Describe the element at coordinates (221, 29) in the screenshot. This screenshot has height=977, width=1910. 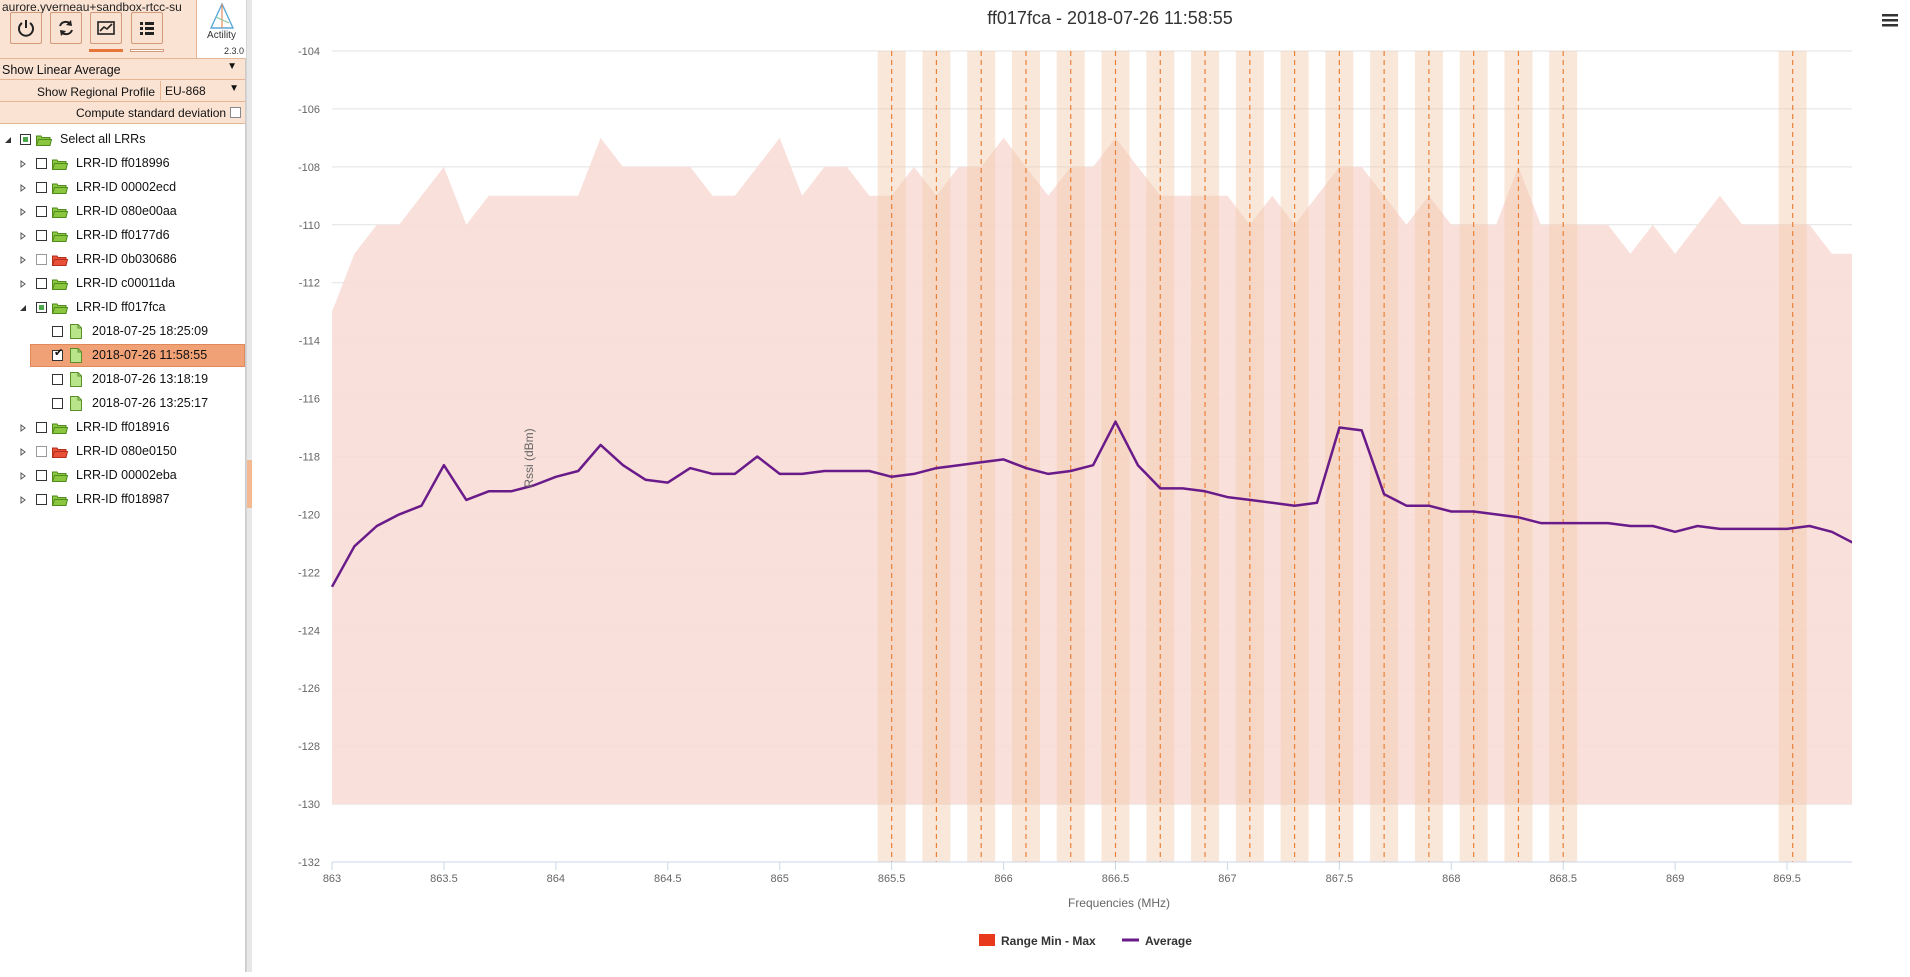
I see `actility-logo: Actility 2.3.0` at that location.